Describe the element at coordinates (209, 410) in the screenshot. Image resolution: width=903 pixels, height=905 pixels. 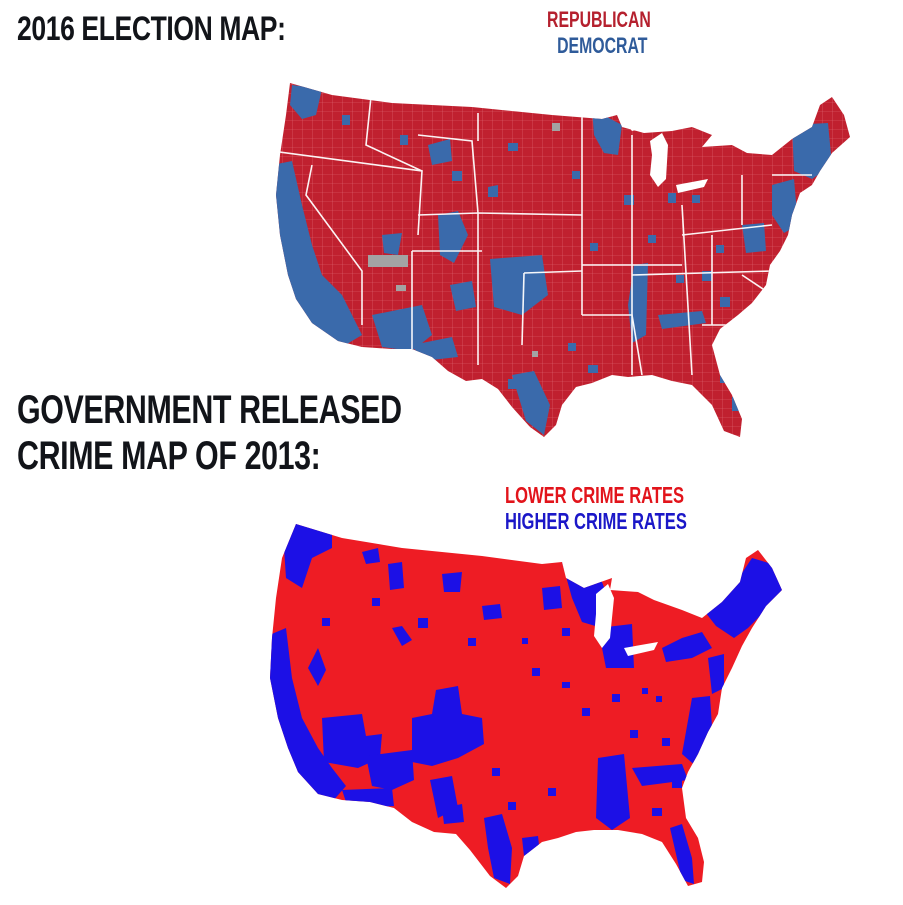
I see `crime-map-title-line1: GOVERNMENT RELEASED` at that location.